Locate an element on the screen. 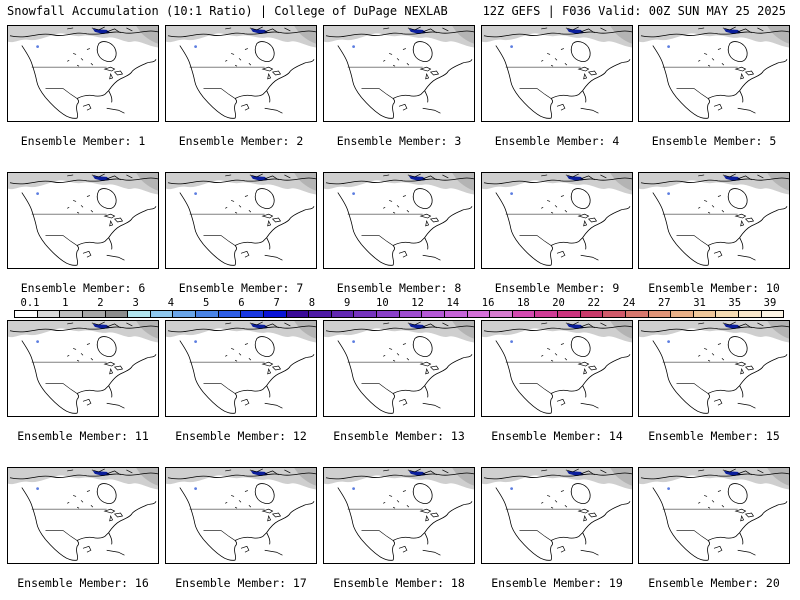  ensemble-member-label: Ensemble Member: 17 is located at coordinates (241, 583).